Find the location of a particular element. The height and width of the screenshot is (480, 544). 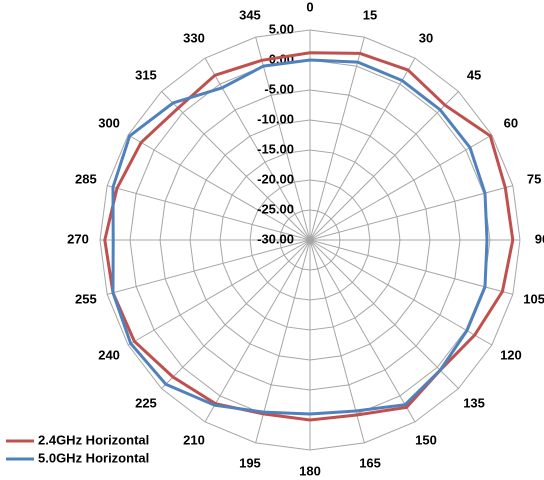

angle-label: 45 is located at coordinates (474, 74).